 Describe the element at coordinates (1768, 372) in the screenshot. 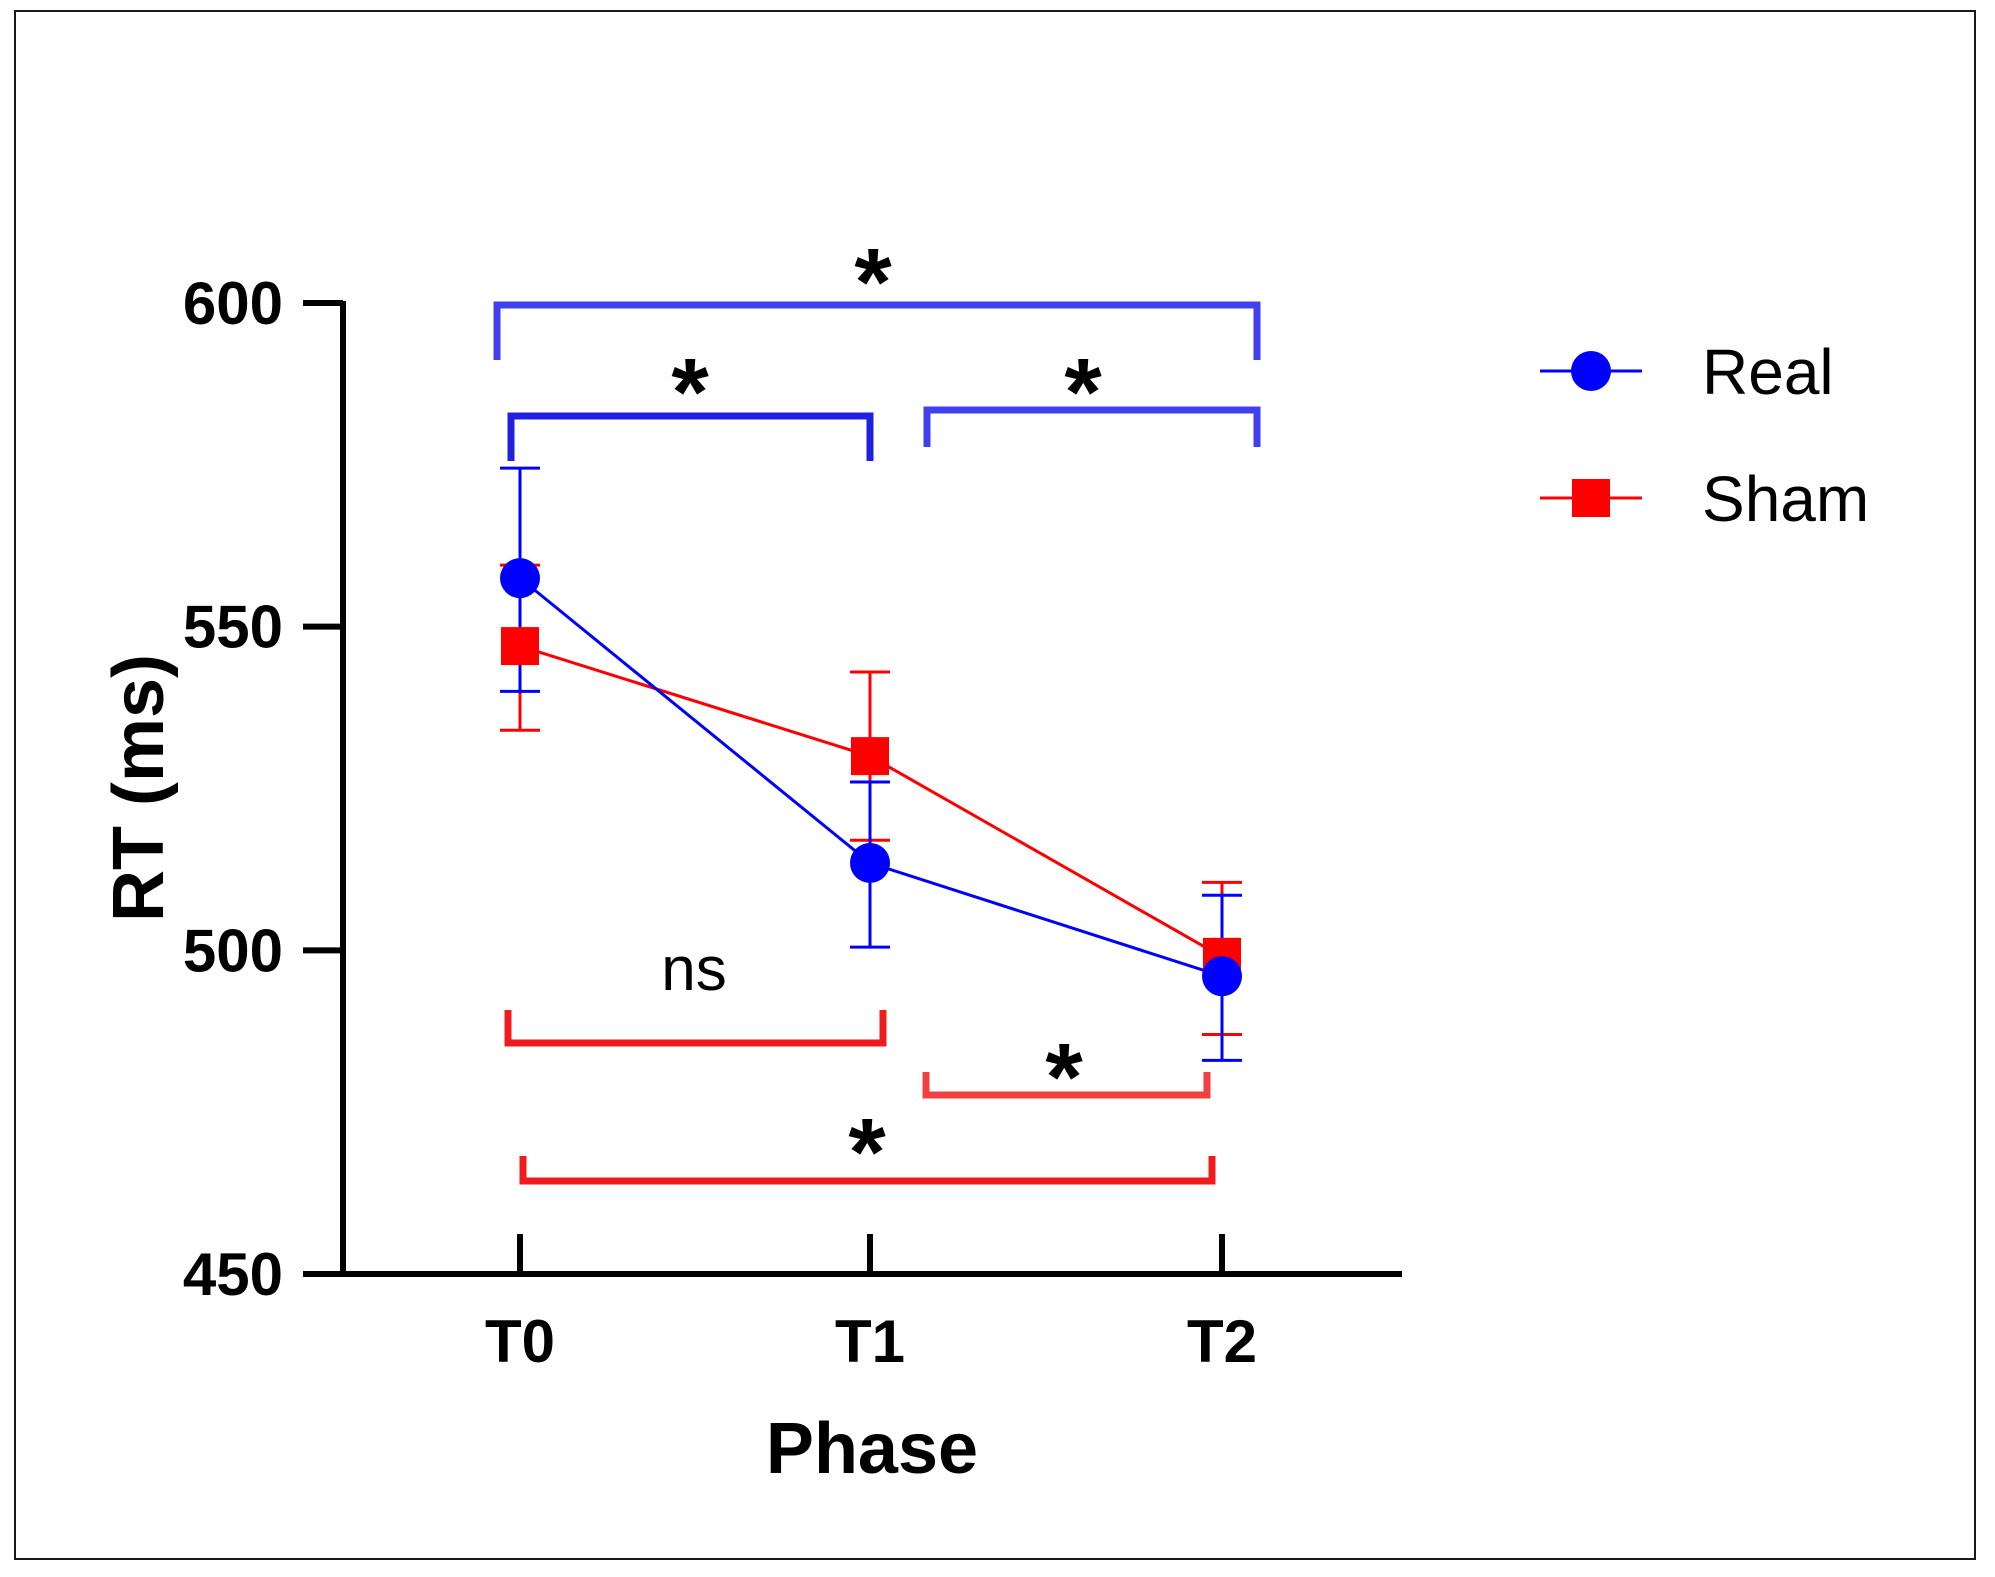

I see `legend-label-real: Real` at that location.